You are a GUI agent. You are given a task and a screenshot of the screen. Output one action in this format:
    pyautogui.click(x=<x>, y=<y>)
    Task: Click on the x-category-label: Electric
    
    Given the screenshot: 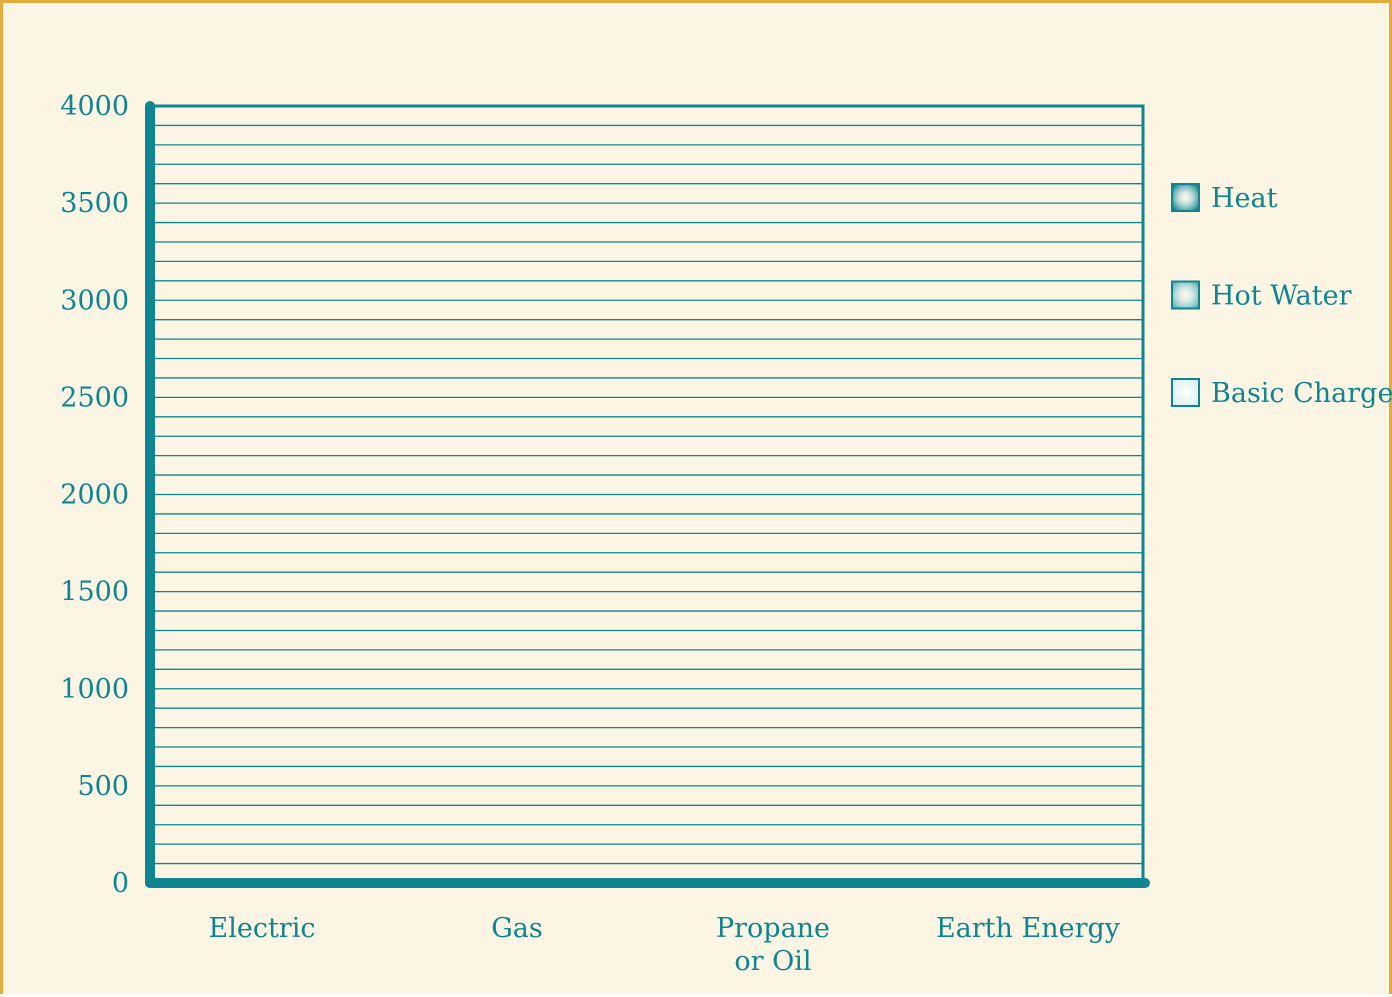 What is the action you would take?
    pyautogui.click(x=262, y=928)
    